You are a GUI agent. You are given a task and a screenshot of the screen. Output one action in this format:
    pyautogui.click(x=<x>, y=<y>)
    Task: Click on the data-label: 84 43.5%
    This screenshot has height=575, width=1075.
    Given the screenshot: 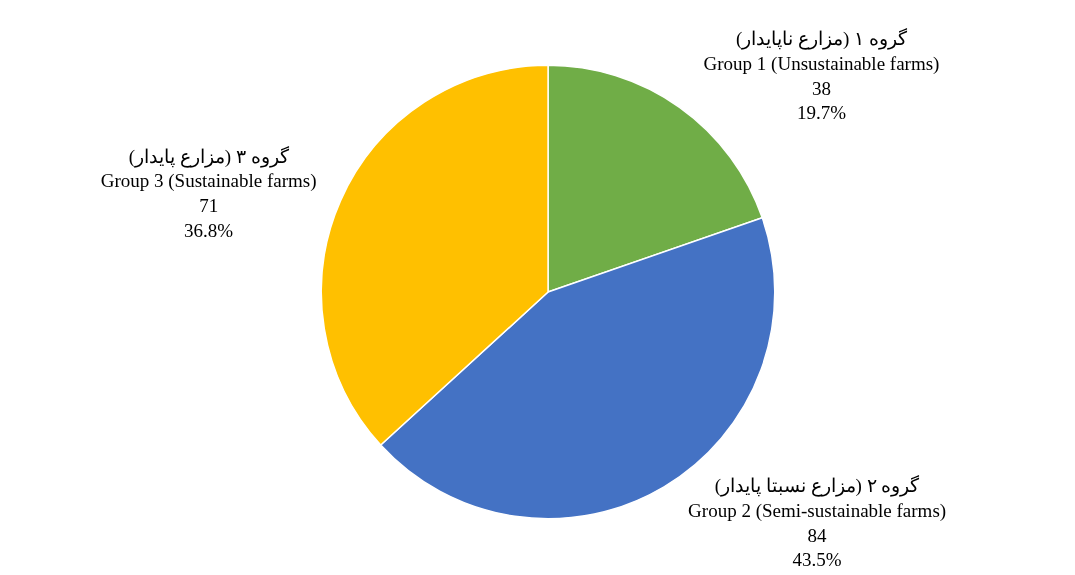 What is the action you would take?
    pyautogui.click(x=817, y=547)
    